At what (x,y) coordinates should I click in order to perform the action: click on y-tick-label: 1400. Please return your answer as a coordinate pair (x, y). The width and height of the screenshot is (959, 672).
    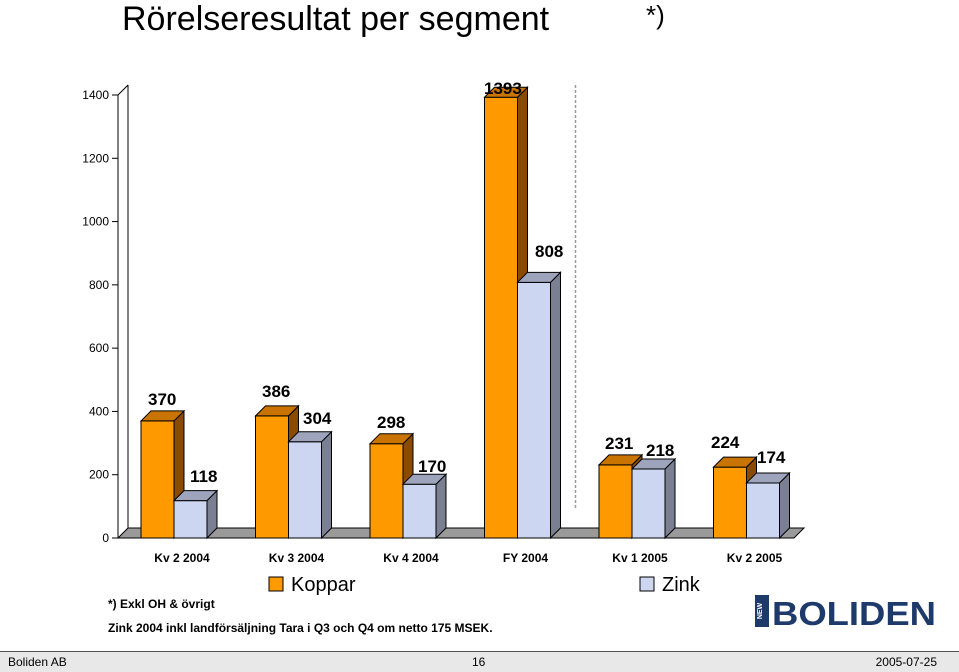
    Looking at the image, I should click on (95, 95).